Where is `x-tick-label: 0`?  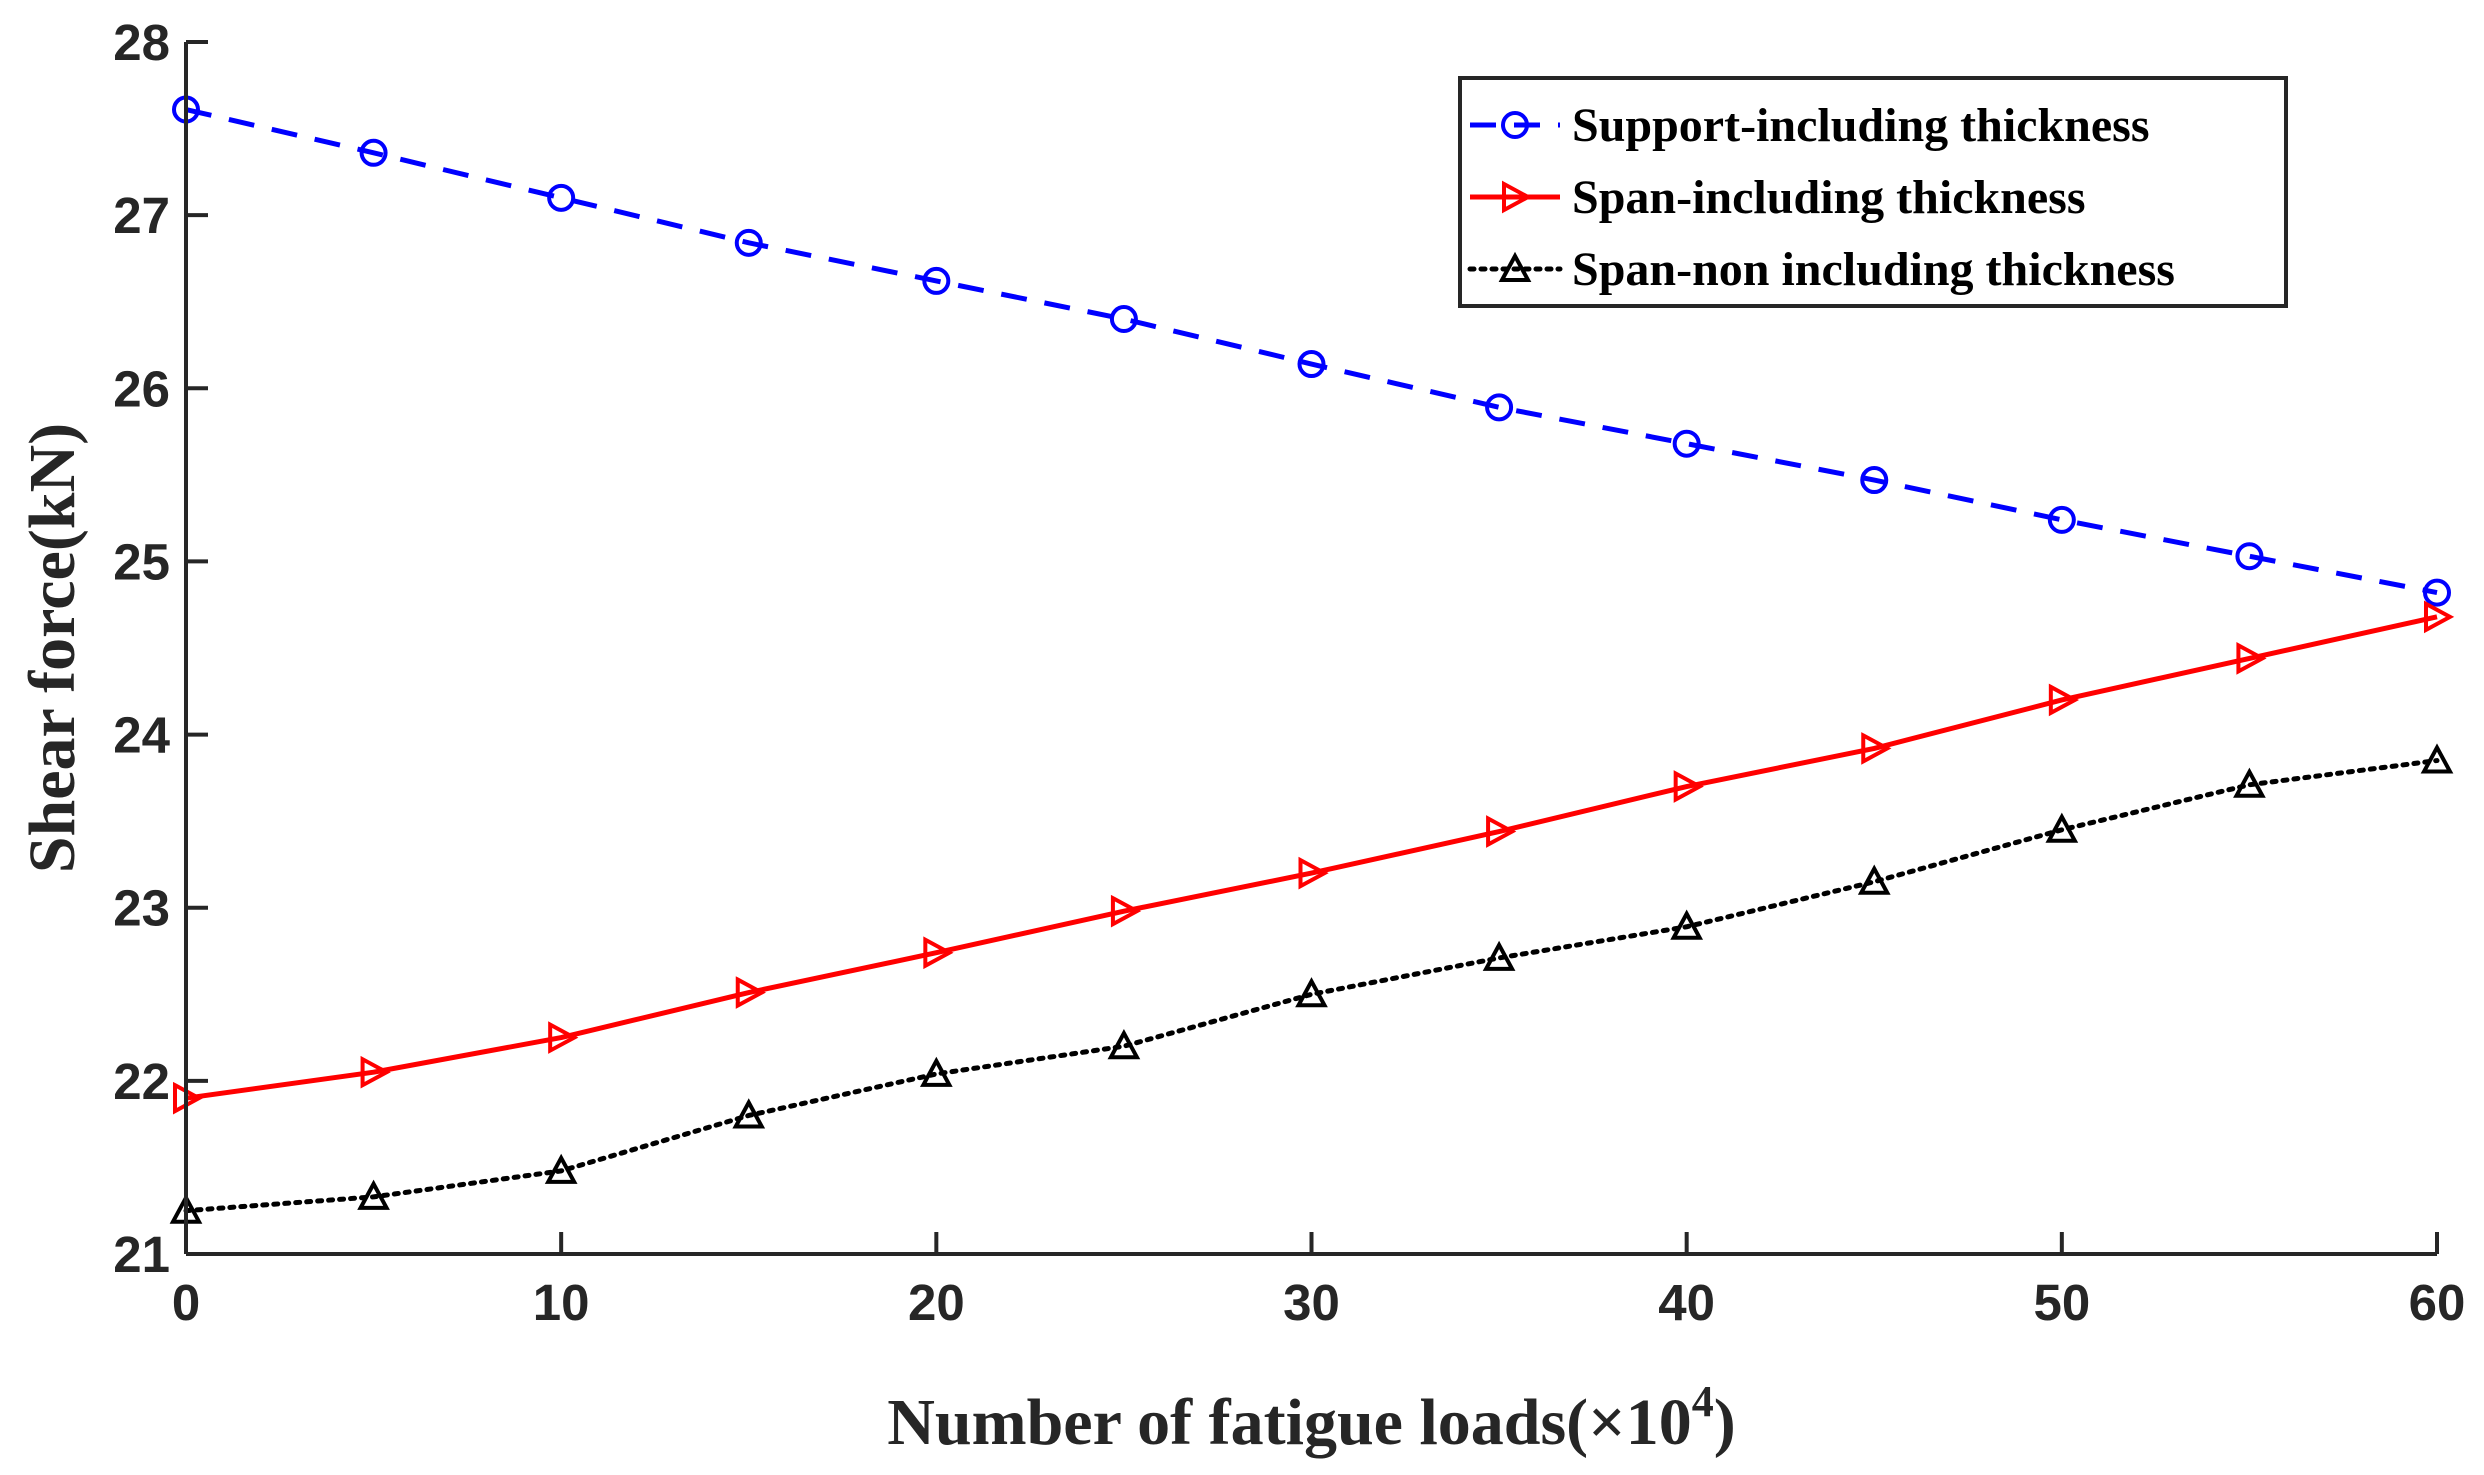 x-tick-label: 0 is located at coordinates (186, 1302).